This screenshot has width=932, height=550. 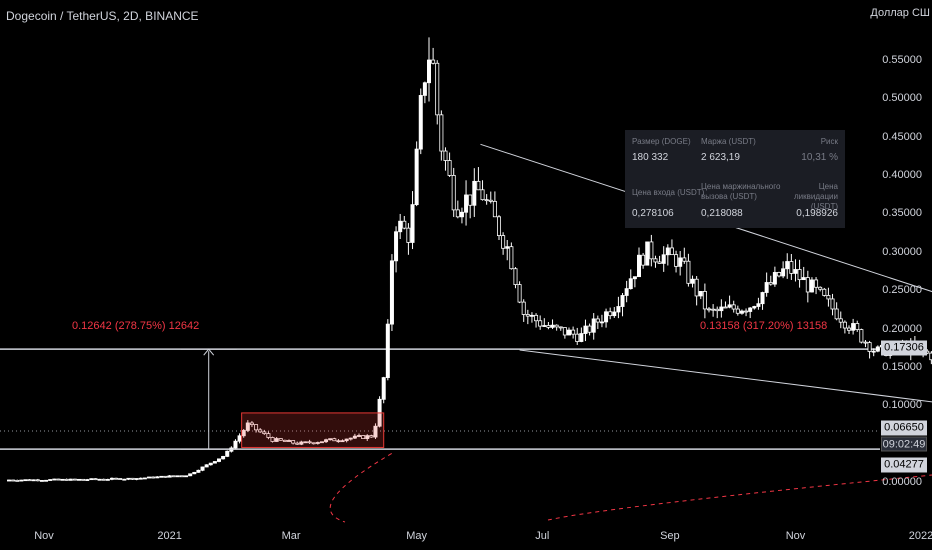 What do you see at coordinates (902, 482) in the screenshot?
I see `price-axis-tick: 0.00000` at bounding box center [902, 482].